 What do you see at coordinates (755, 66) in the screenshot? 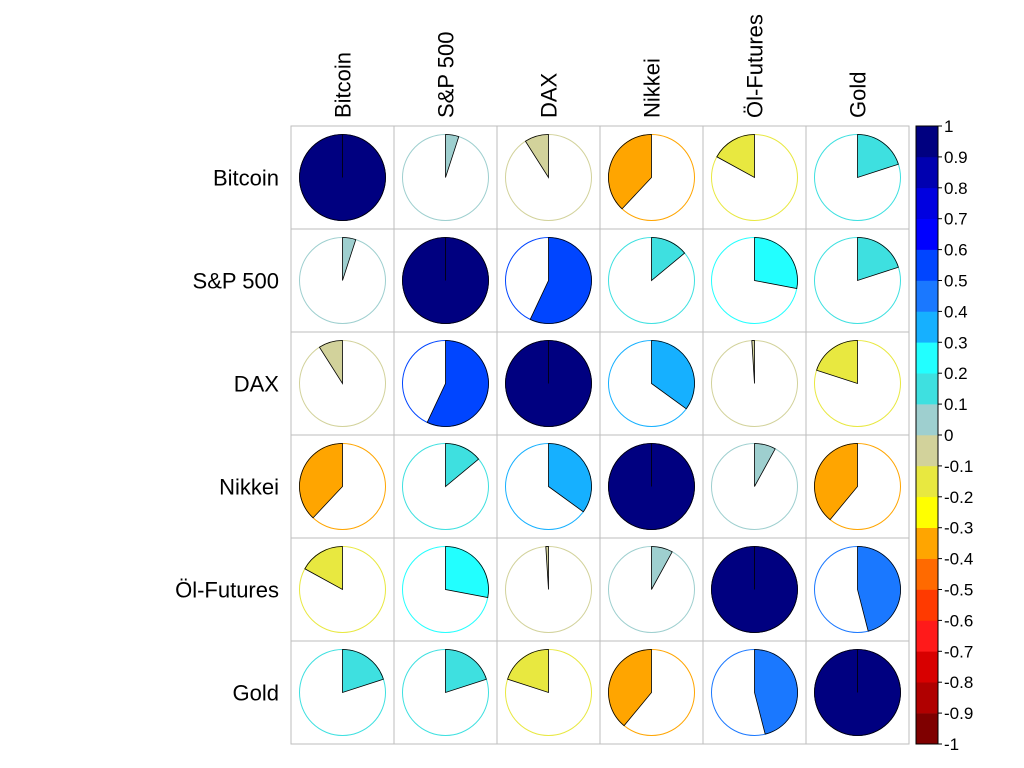
I see `column-label-ol-futures: Öl-Futures` at bounding box center [755, 66].